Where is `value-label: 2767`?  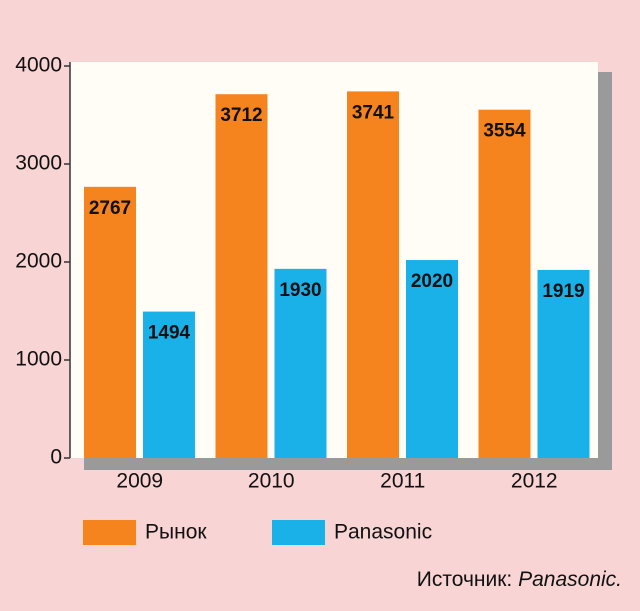 value-label: 2767 is located at coordinates (110, 208).